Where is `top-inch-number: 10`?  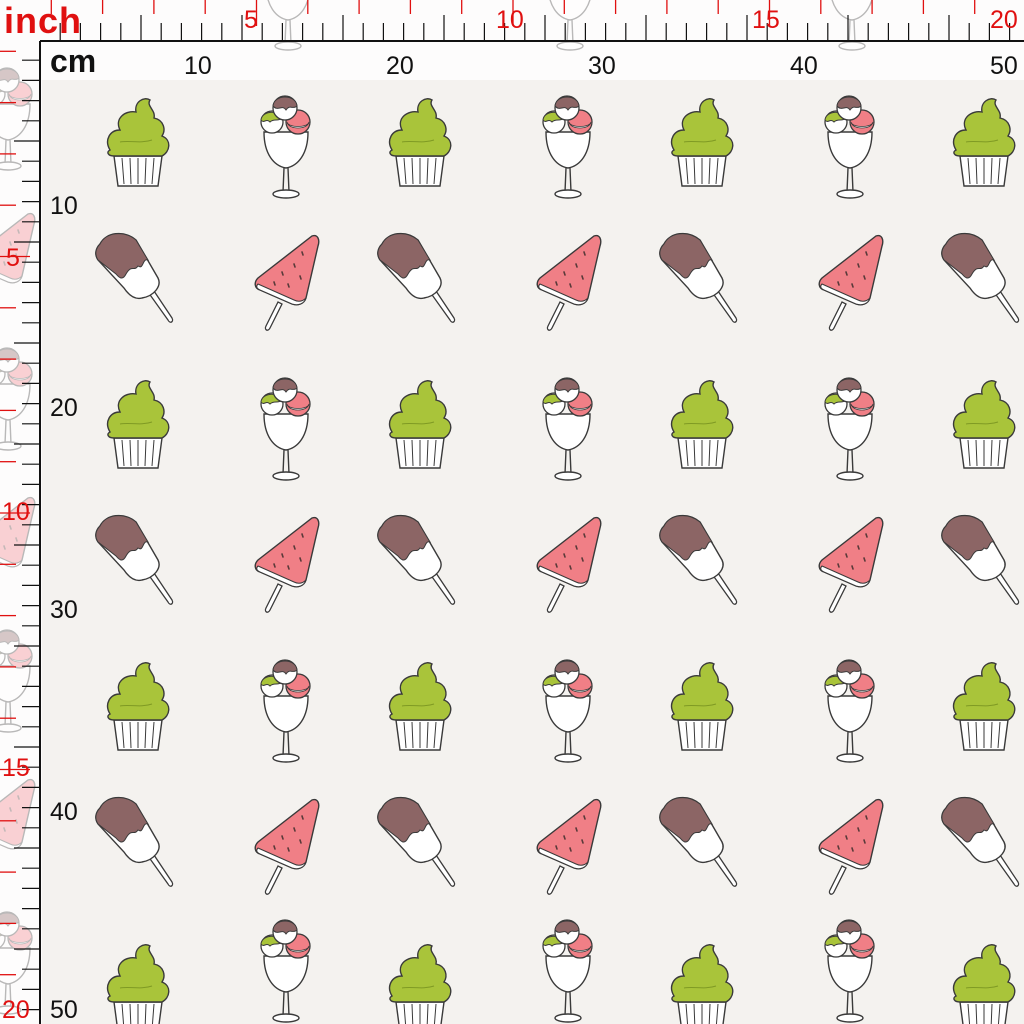
top-inch-number: 10 is located at coordinates (510, 20).